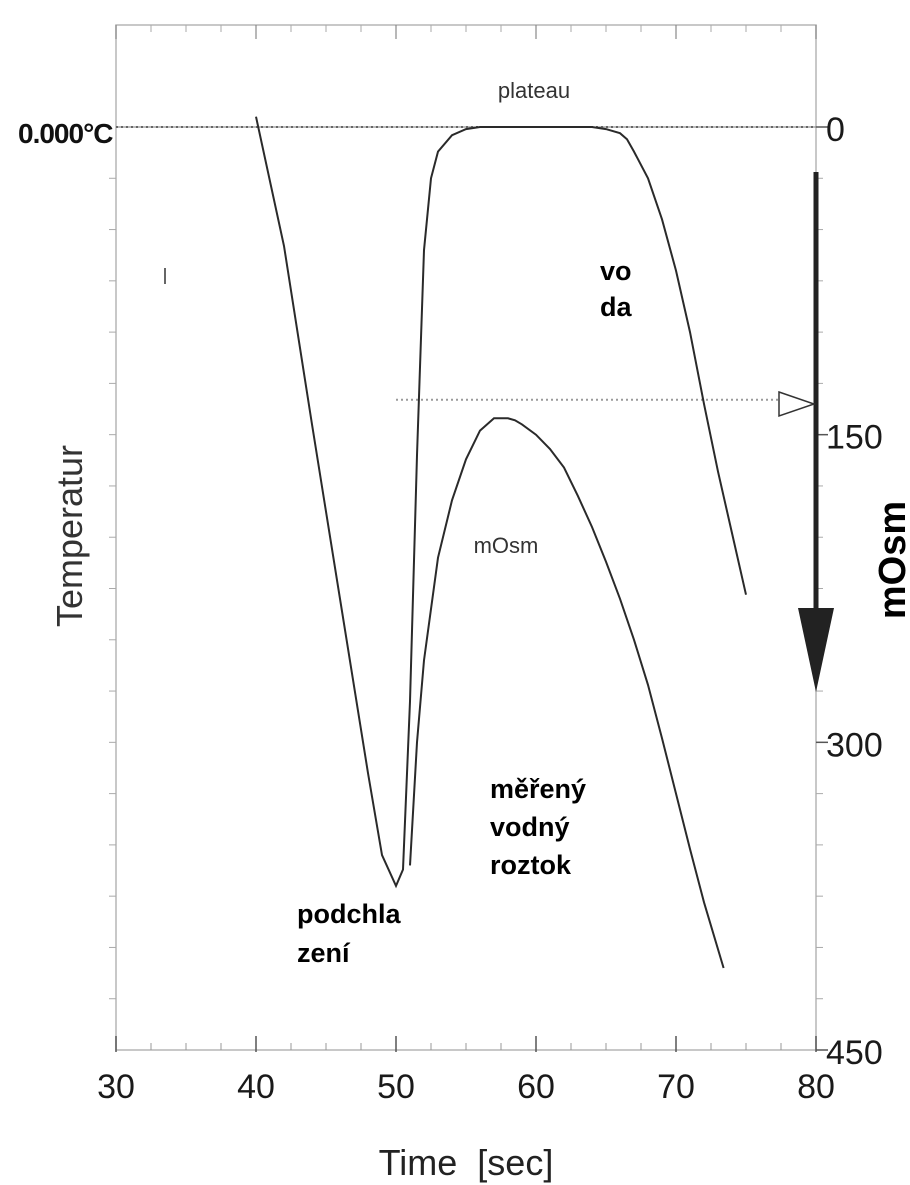 The height and width of the screenshot is (1185, 910). Describe the element at coordinates (534, 90) in the screenshot. I see `plateau-label: plateau` at that location.